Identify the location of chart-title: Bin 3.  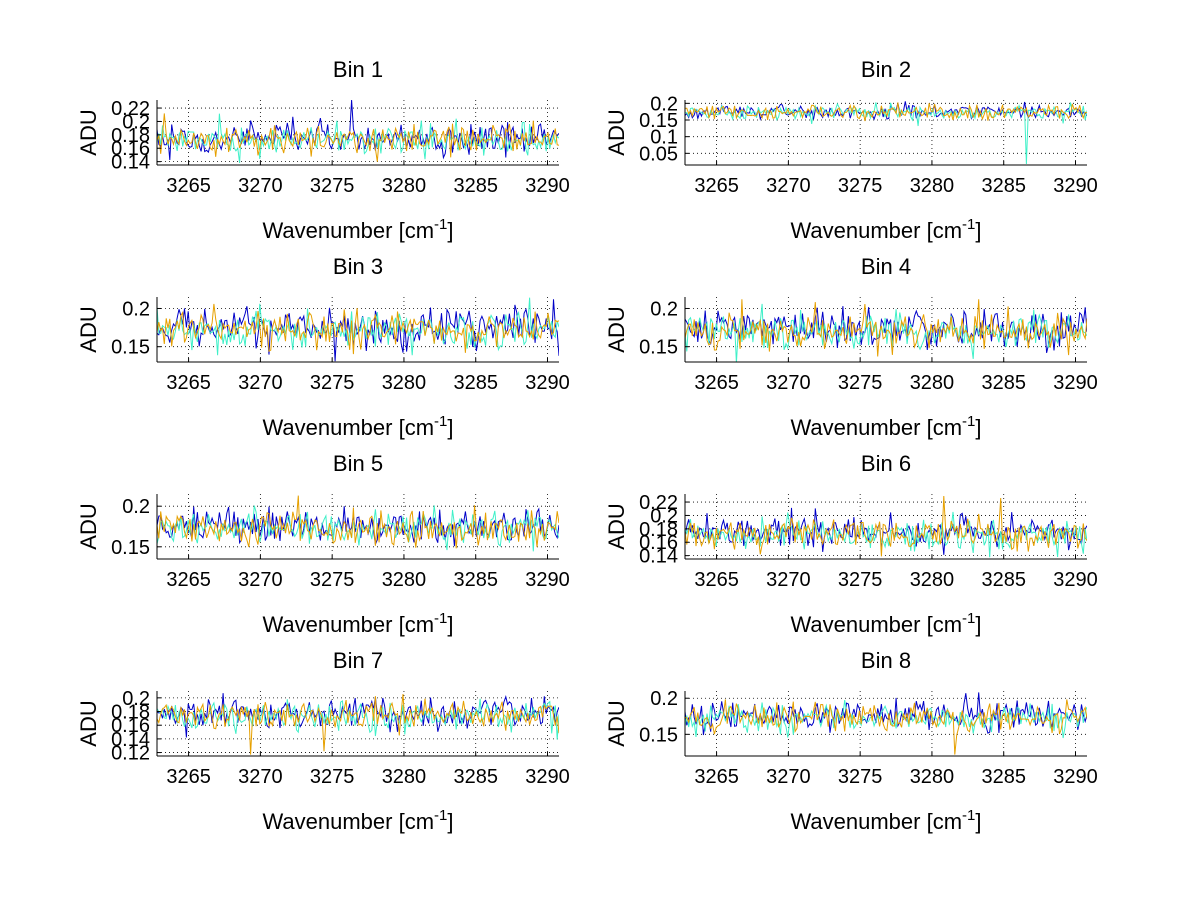
(358, 266).